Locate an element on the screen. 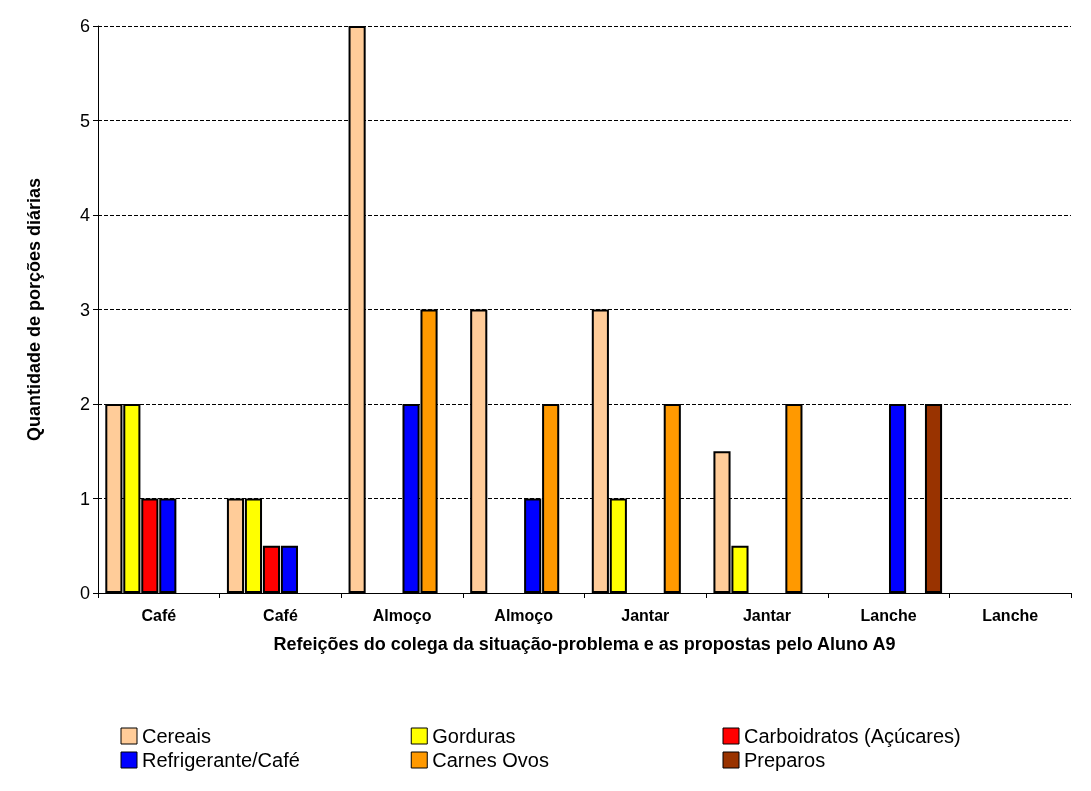 This screenshot has width=1091, height=791. y-tick-label: 3 is located at coordinates (84, 309).